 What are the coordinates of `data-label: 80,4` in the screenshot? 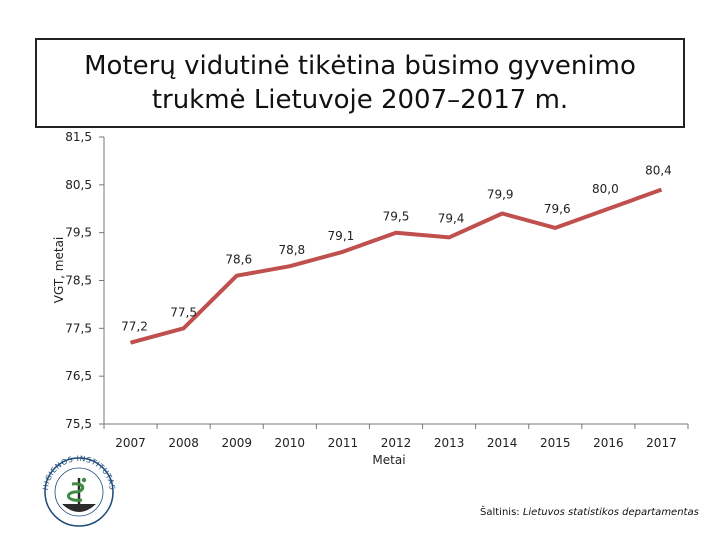 It's located at (658, 171).